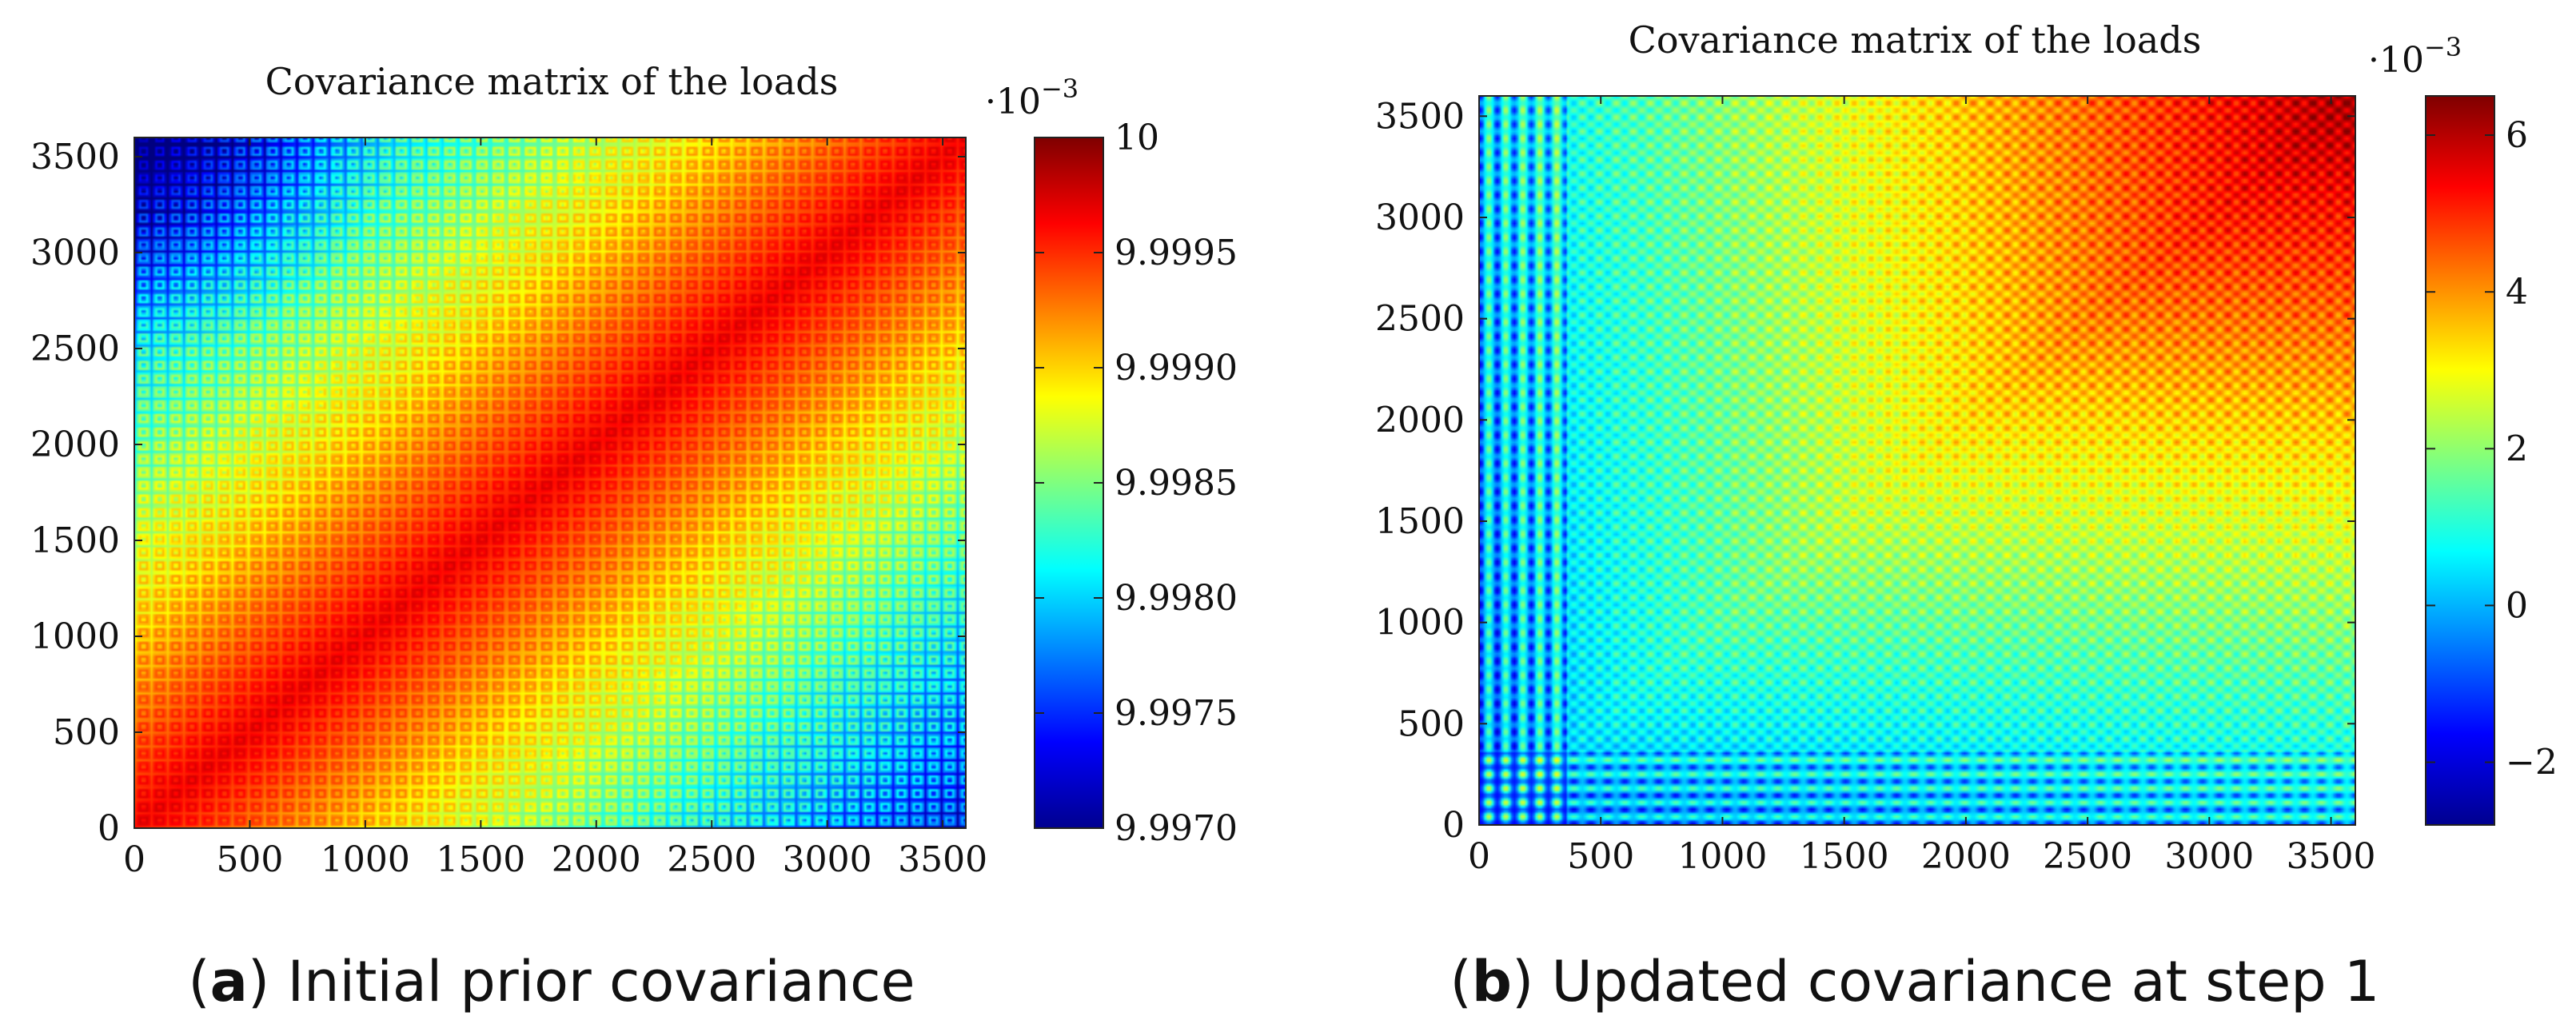 This screenshot has height=1028, width=2576. What do you see at coordinates (75, 253) in the screenshot?
I see `chart-a-y-tick-label: 3000` at bounding box center [75, 253].